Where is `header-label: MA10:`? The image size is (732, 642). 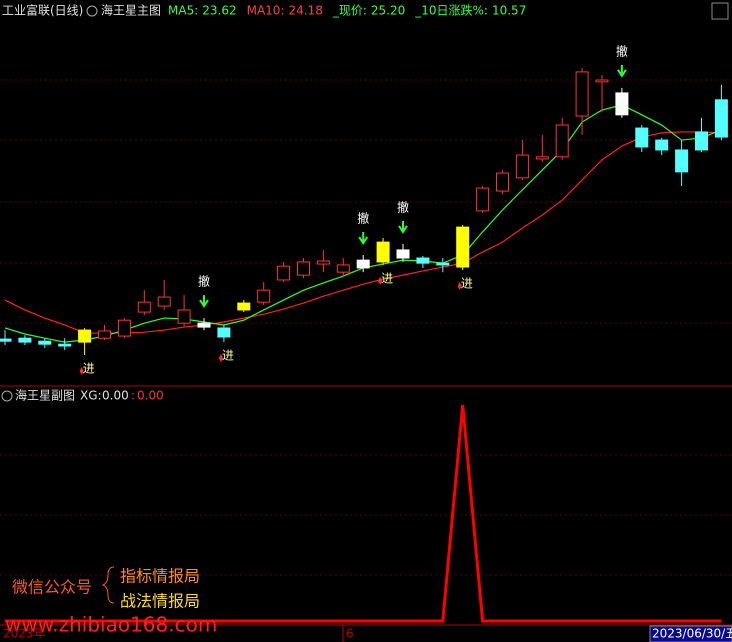
header-label: MA10: is located at coordinates (266, 11).